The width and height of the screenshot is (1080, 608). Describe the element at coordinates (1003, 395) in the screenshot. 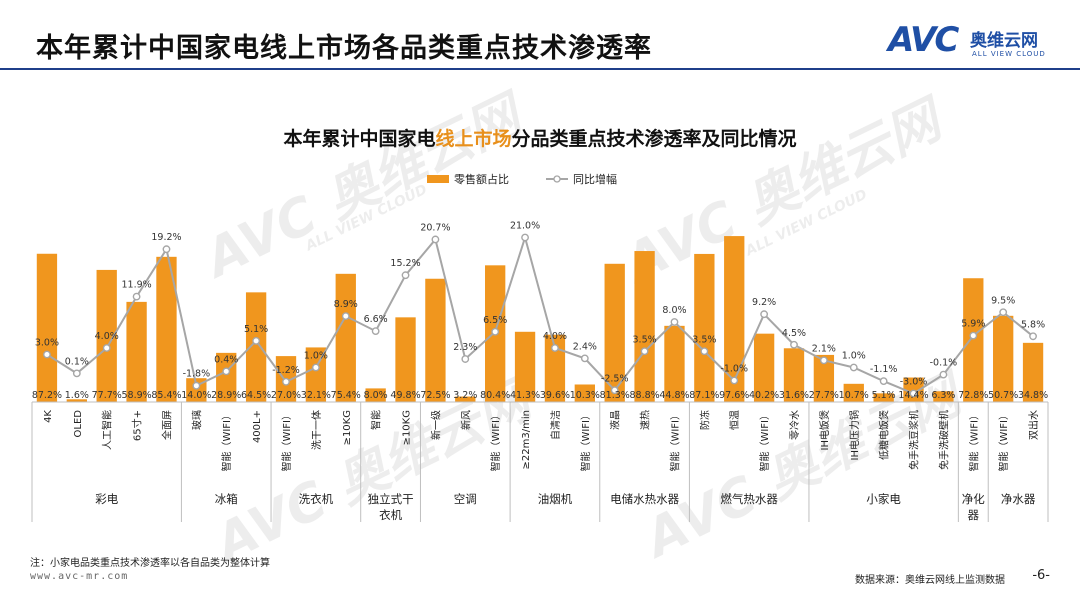

I see `bar-value-label: 50.7%` at that location.